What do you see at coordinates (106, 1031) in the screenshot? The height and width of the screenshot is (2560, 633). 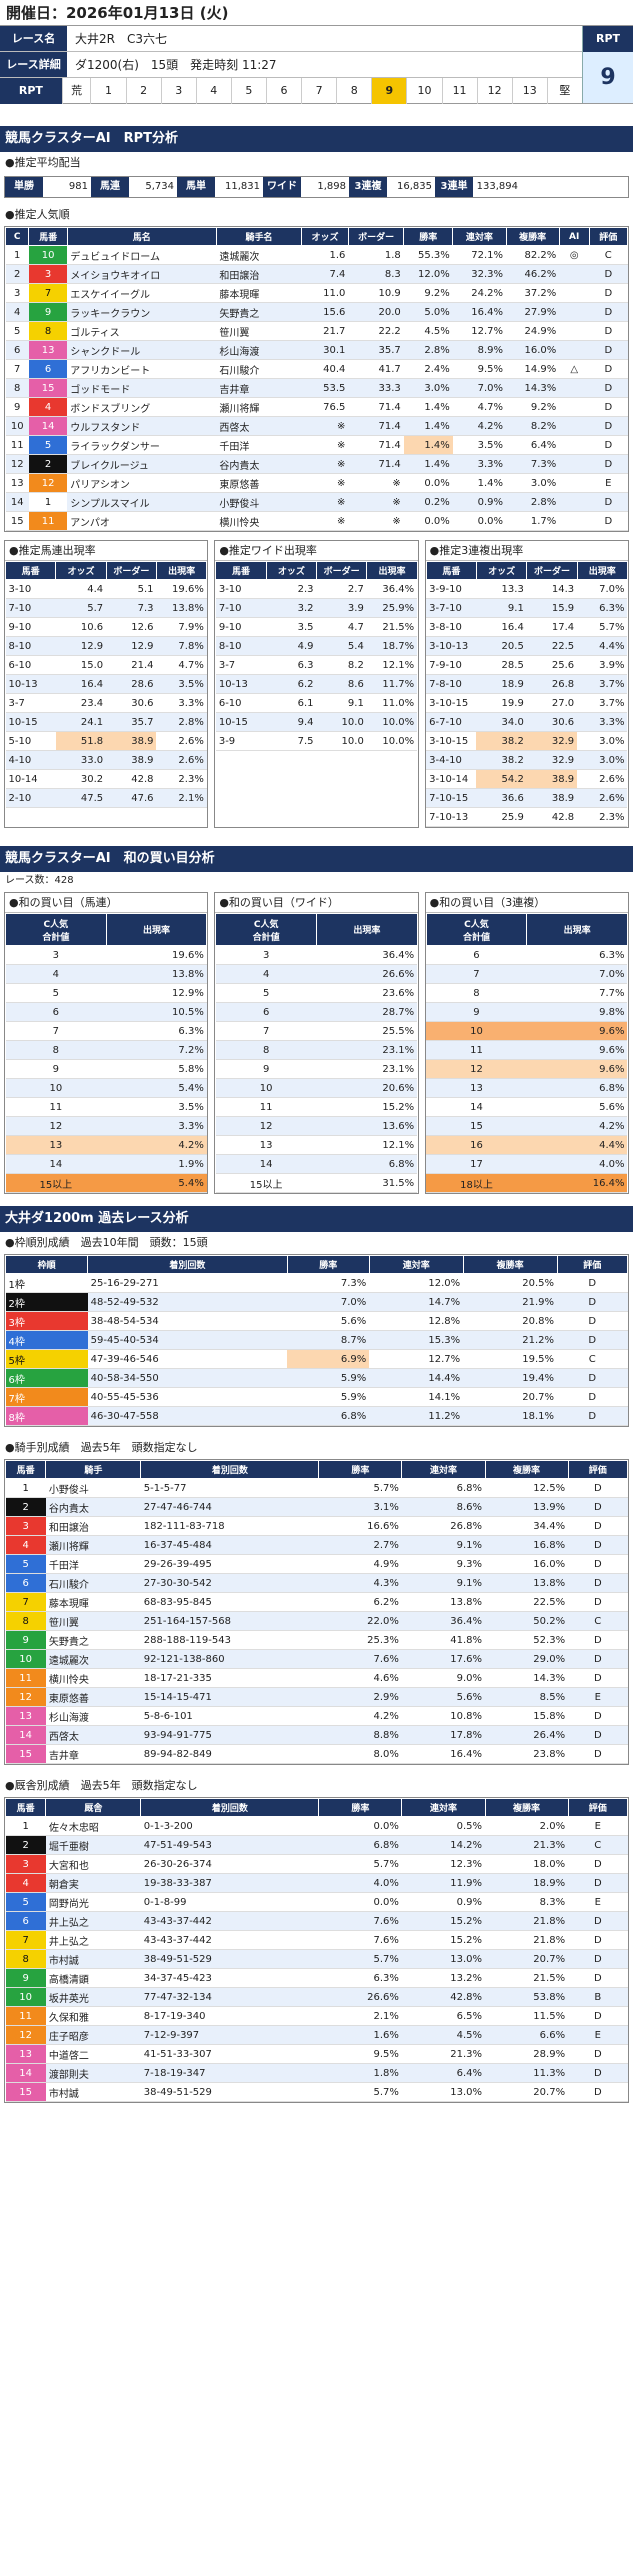 I see `table-row: 7 6.3%` at bounding box center [106, 1031].